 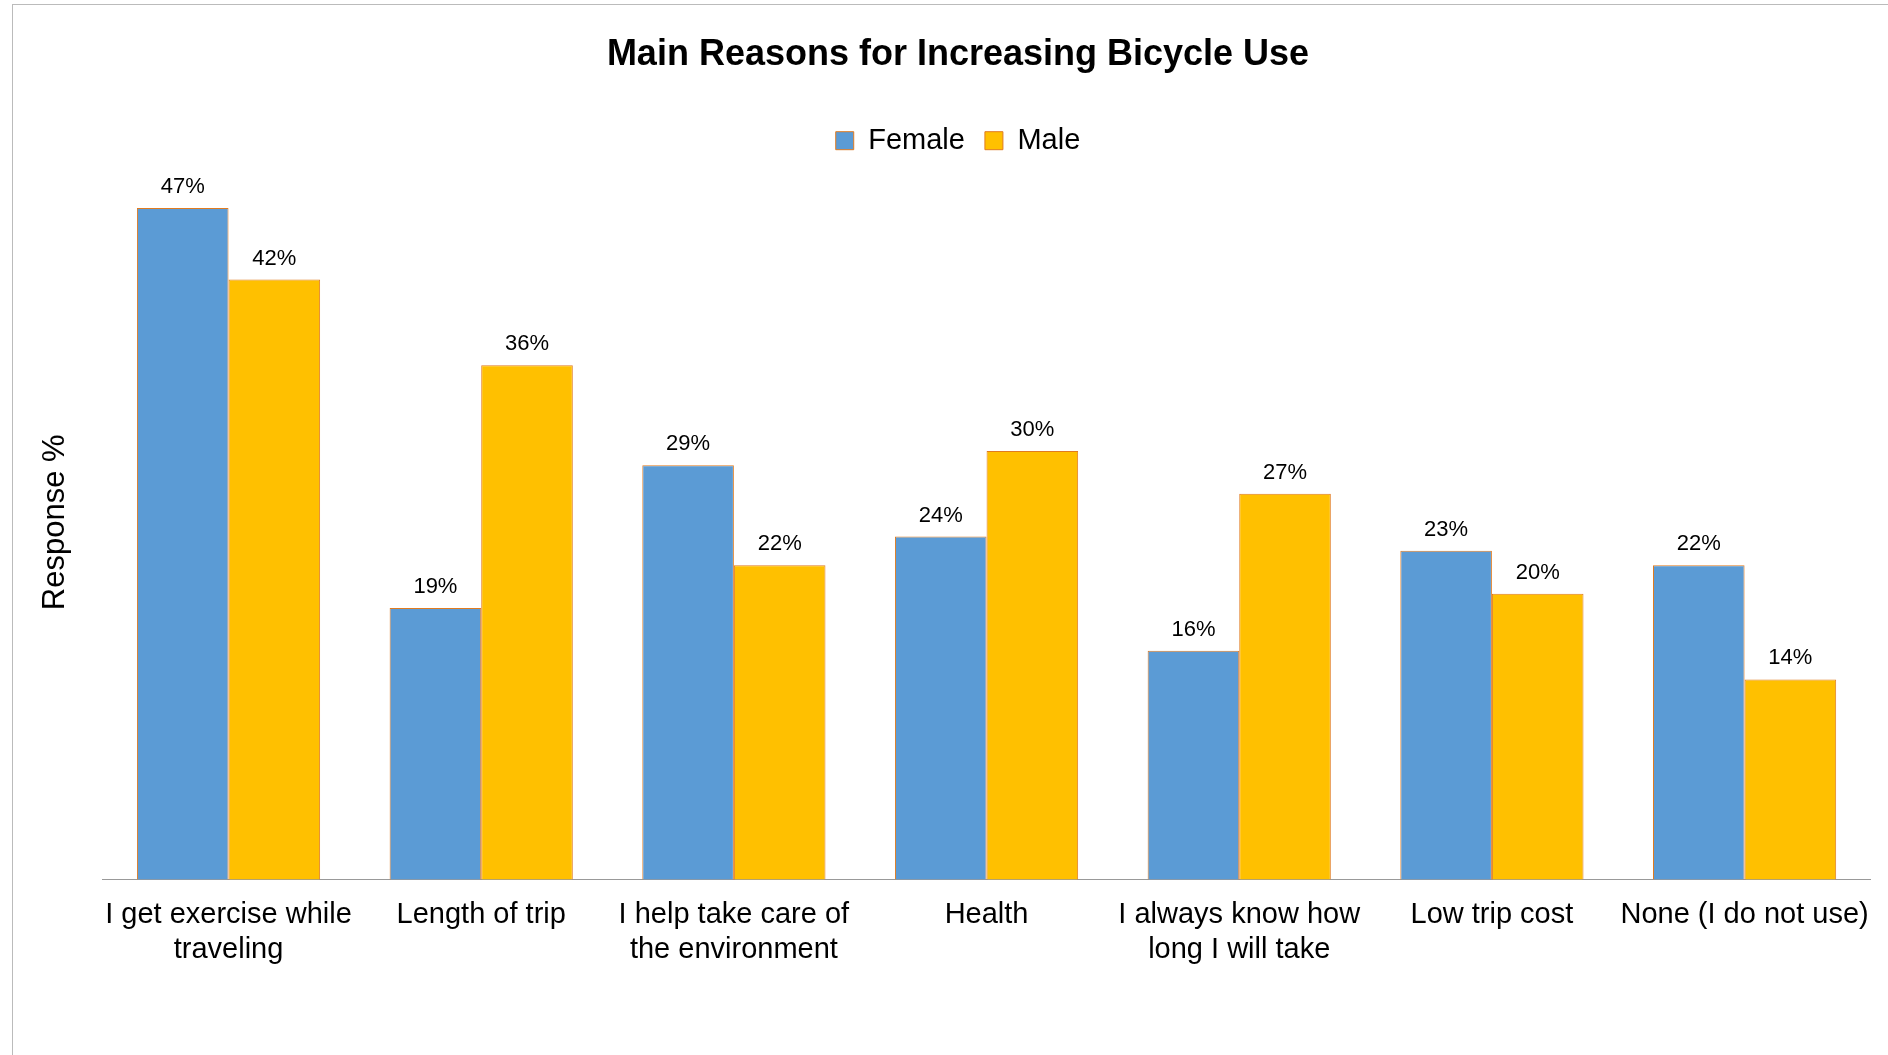 I want to click on x-tick-label: Length of trip, so click(x=481, y=912).